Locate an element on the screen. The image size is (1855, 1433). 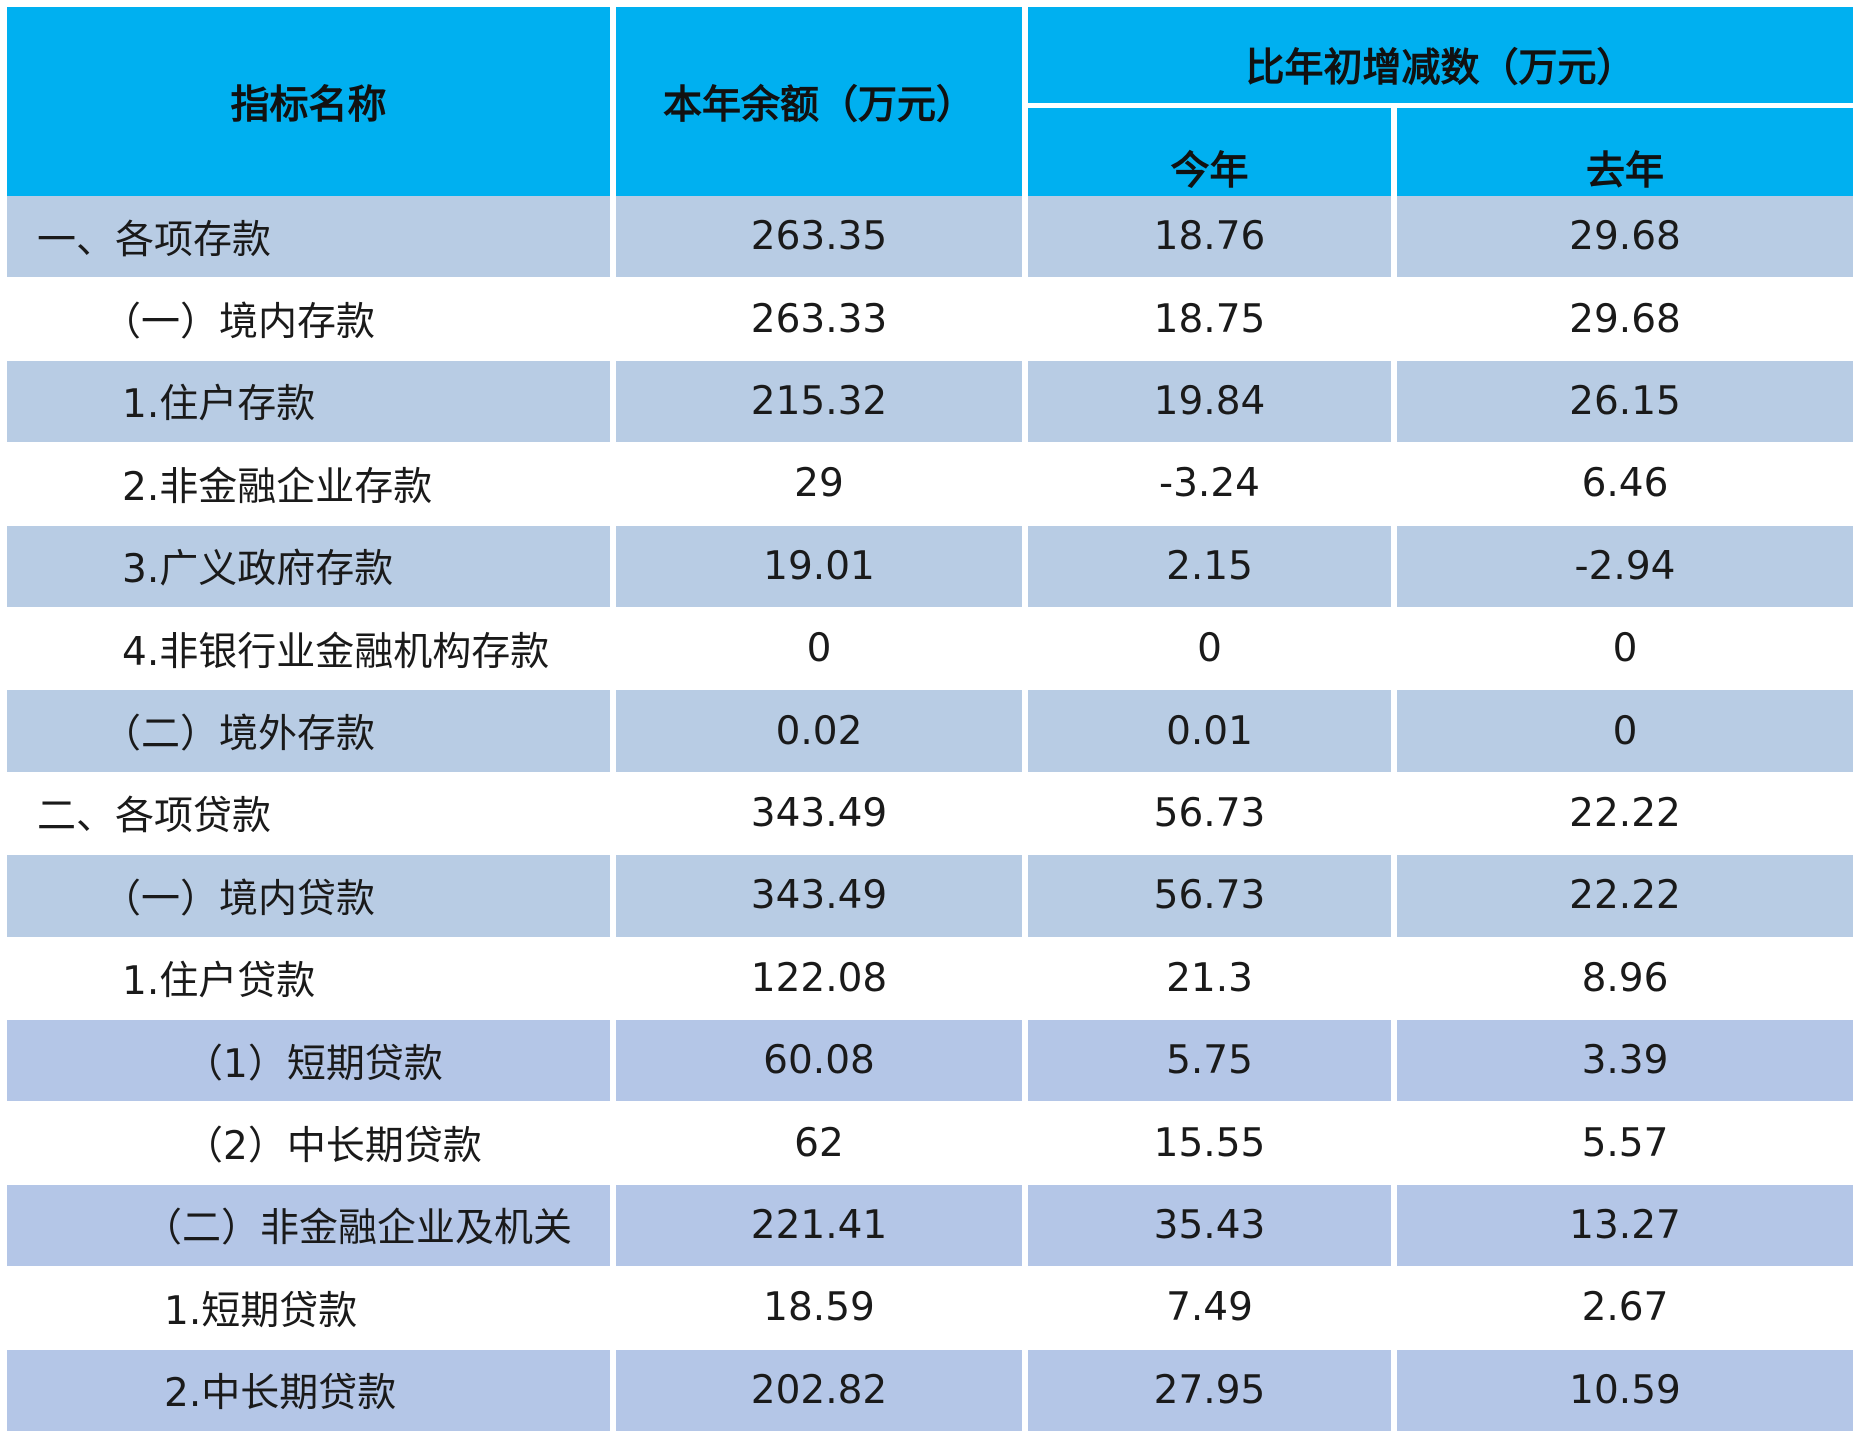
value-cell: 13.27 is located at coordinates (1625, 1225).